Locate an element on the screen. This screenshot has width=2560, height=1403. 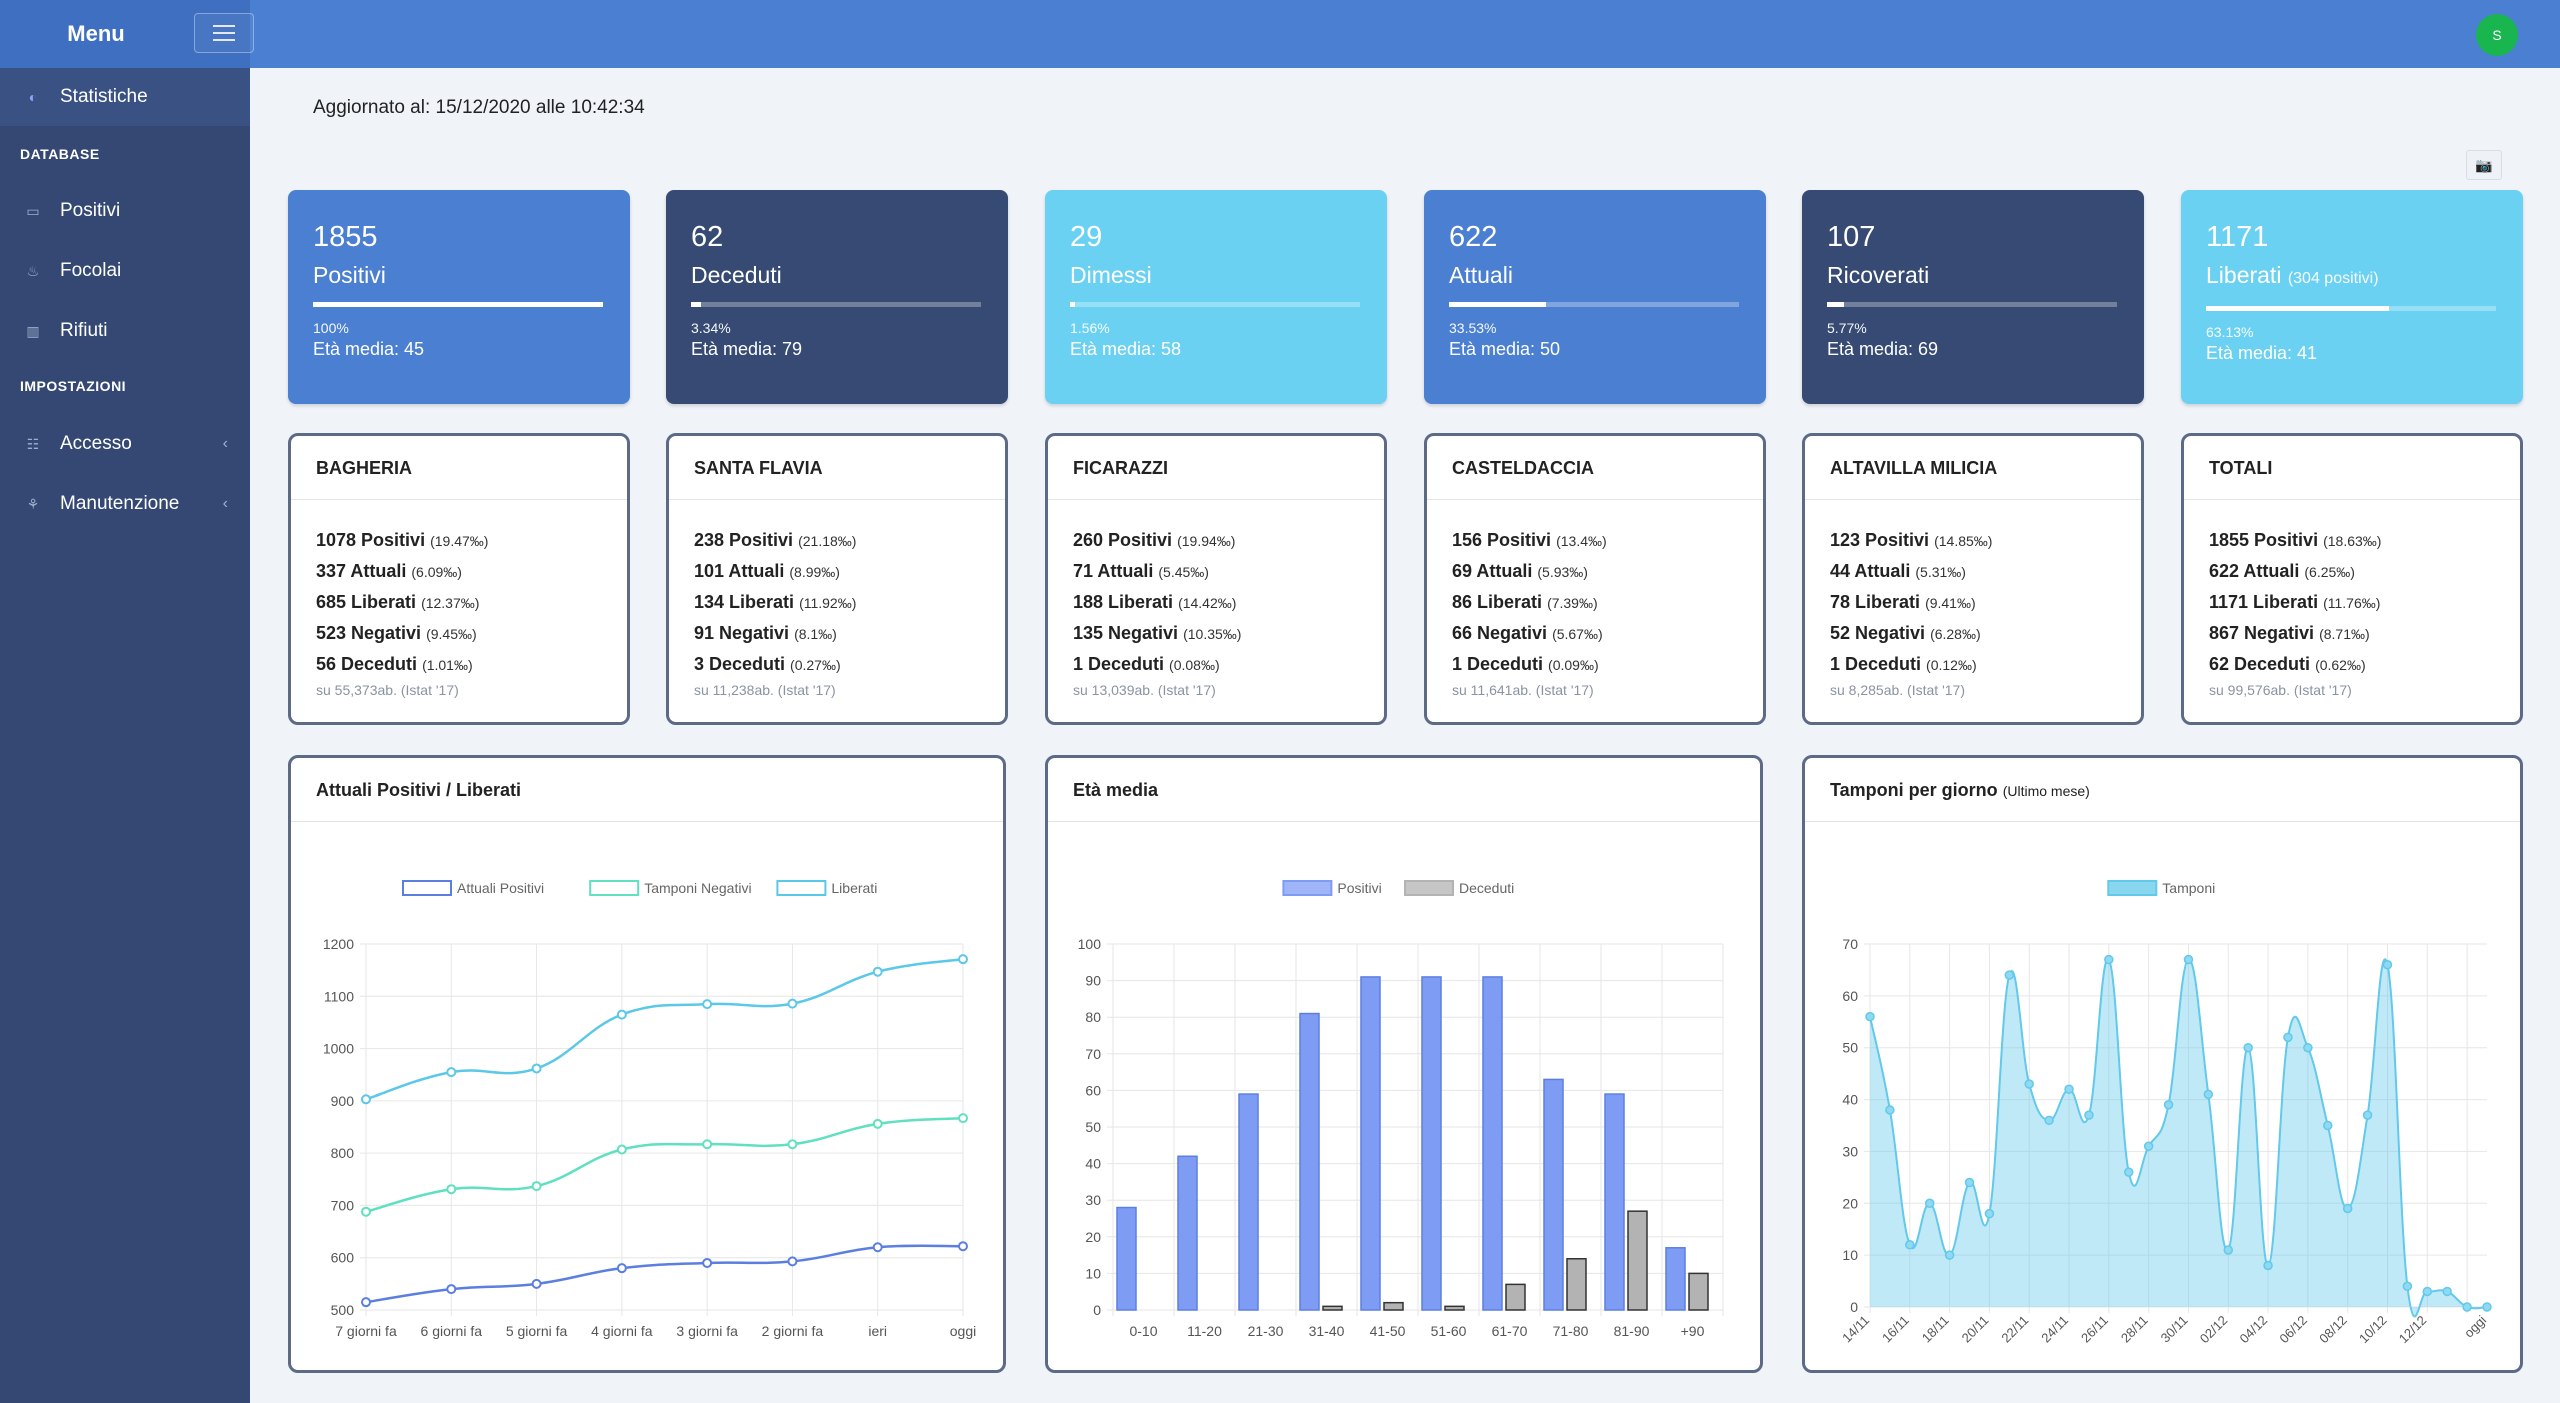
town-population: su 99,576ab. (Istat '17) is located at coordinates (2280, 690).